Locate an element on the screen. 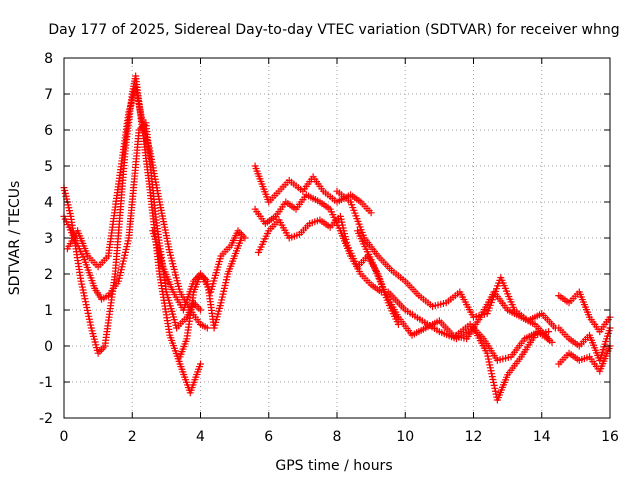 This screenshot has height=480, width=640. y-axis-label: SDTVAR / TECUs is located at coordinates (15, 238).